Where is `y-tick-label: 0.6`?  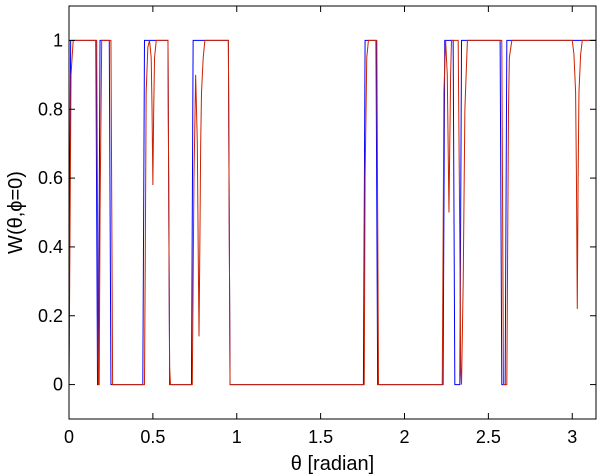
y-tick-label: 0.6 is located at coordinates (50, 178).